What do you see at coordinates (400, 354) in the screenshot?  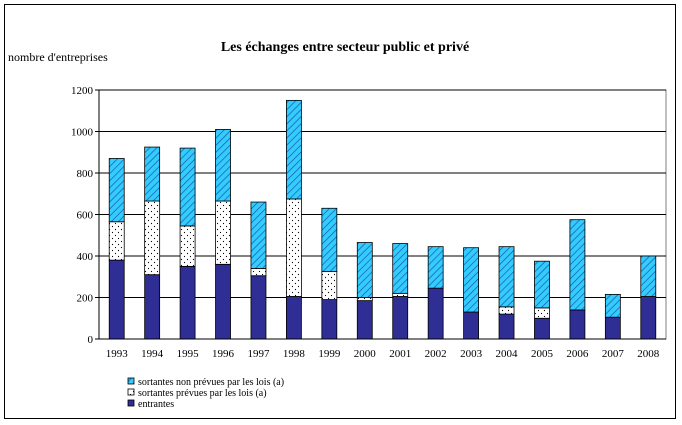 I see `x-tick-label: 2001` at bounding box center [400, 354].